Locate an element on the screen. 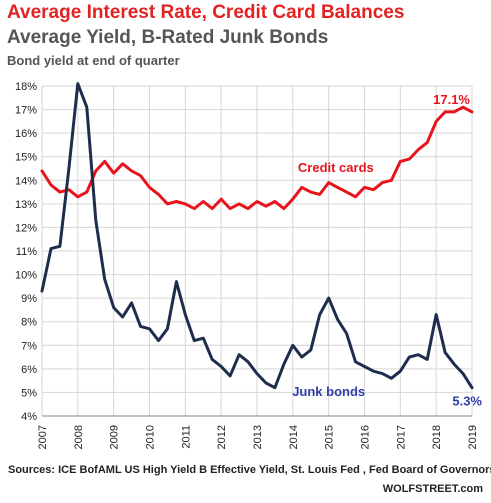 Image resolution: width=491 pixels, height=503 pixels. y-tick-label: 10% is located at coordinates (26, 276).